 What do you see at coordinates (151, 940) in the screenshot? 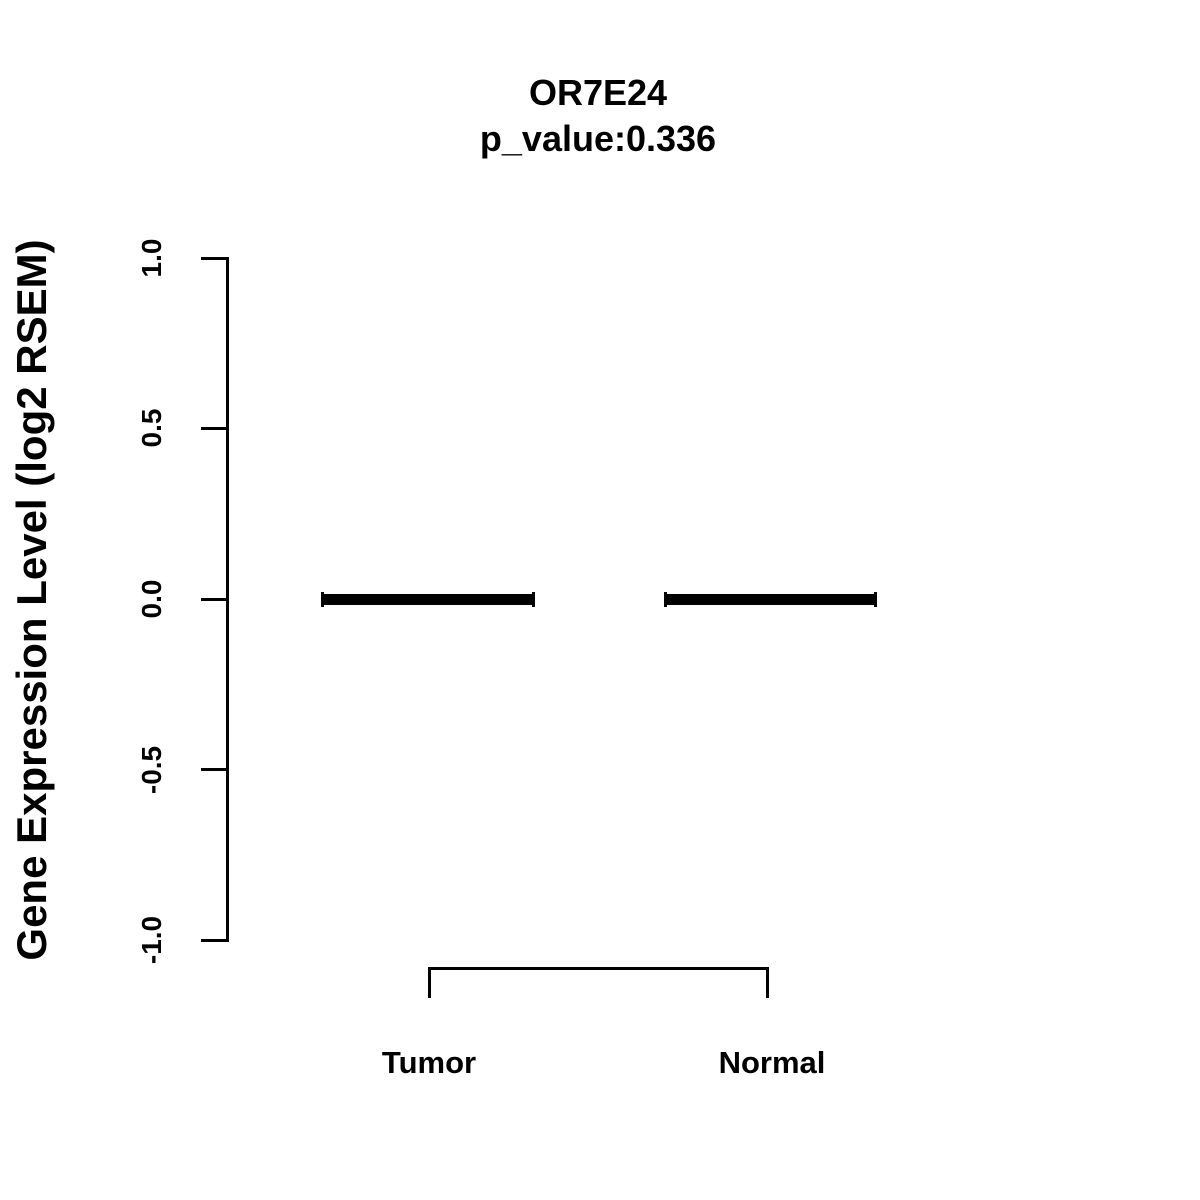
I see `y-tick-label: -1.0` at bounding box center [151, 940].